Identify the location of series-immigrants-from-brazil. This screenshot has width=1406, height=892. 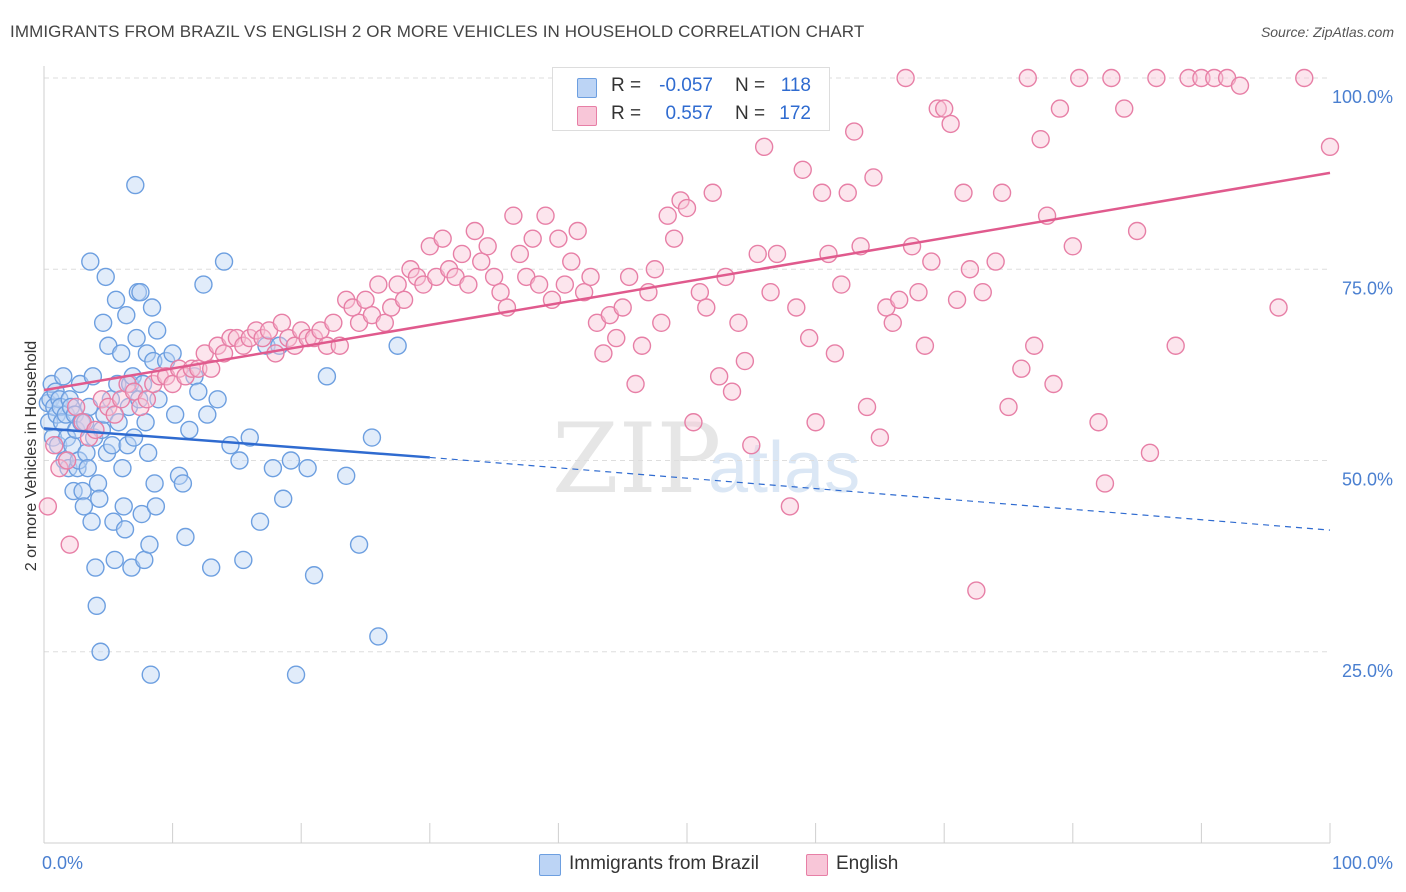
(222, 429).